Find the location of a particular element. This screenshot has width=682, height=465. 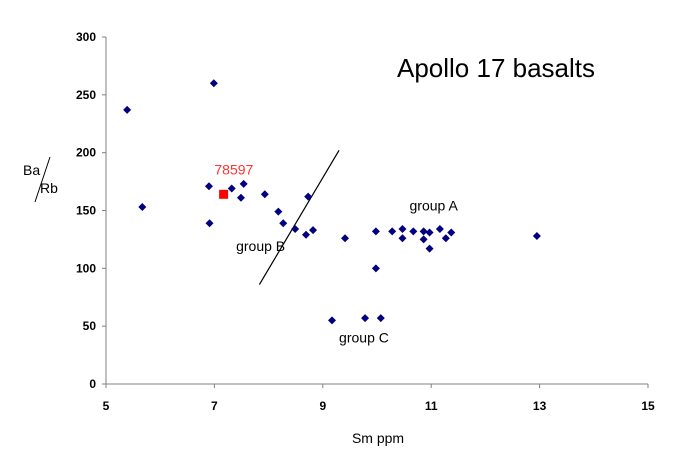

y-axis-label-denominator: Rb is located at coordinates (49, 188).